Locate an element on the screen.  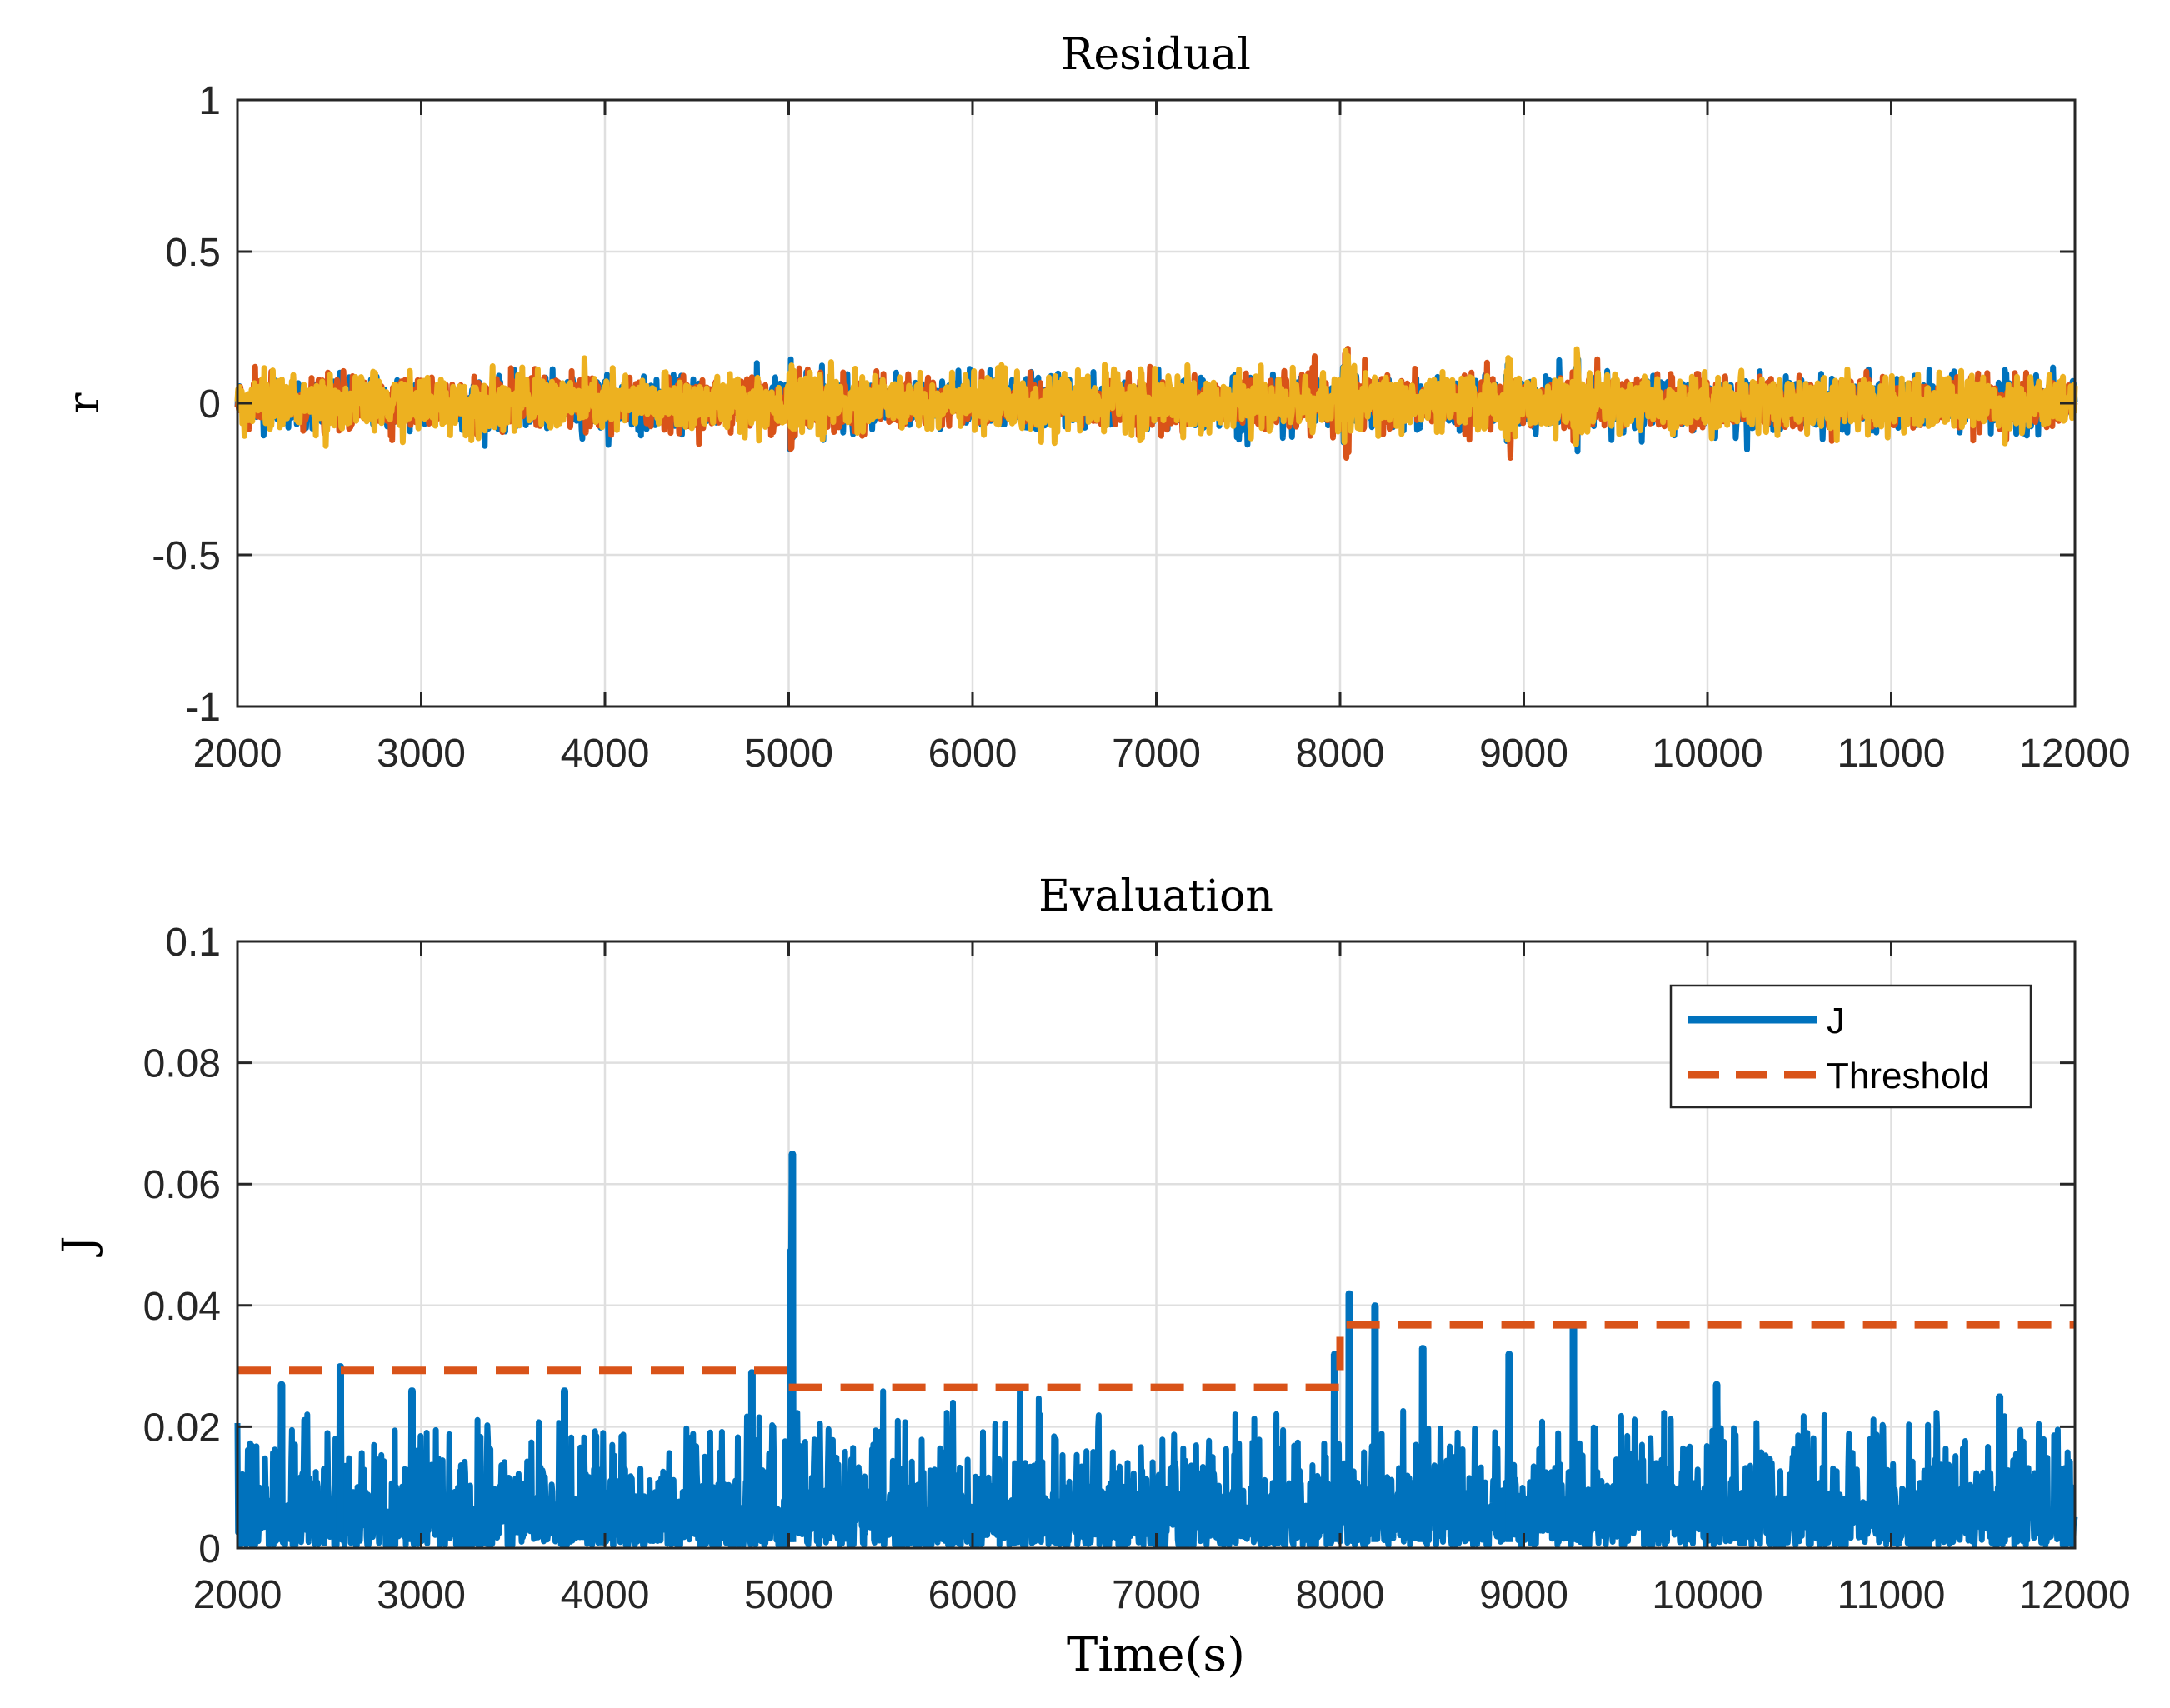
y-tick-label: -0.5 is located at coordinates (186, 556).